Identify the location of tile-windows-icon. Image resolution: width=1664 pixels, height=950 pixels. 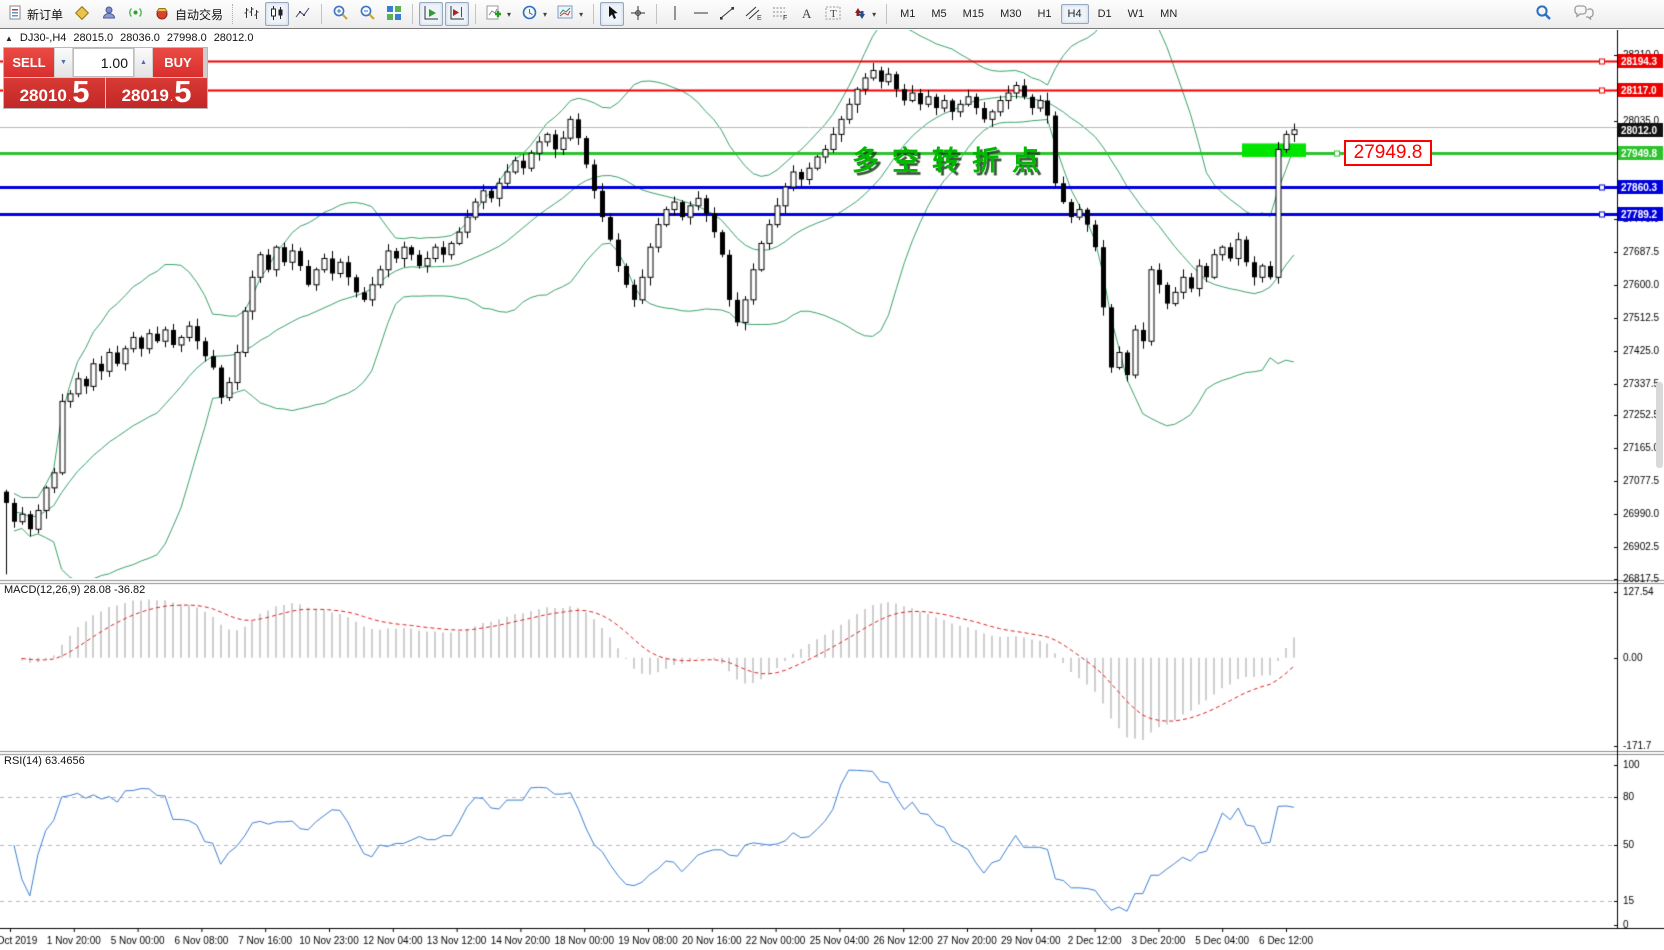
(394, 14).